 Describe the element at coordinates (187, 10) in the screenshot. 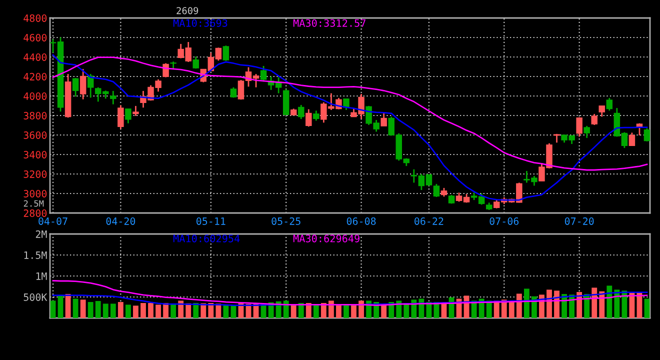

I see `chart-title: 2609` at that location.